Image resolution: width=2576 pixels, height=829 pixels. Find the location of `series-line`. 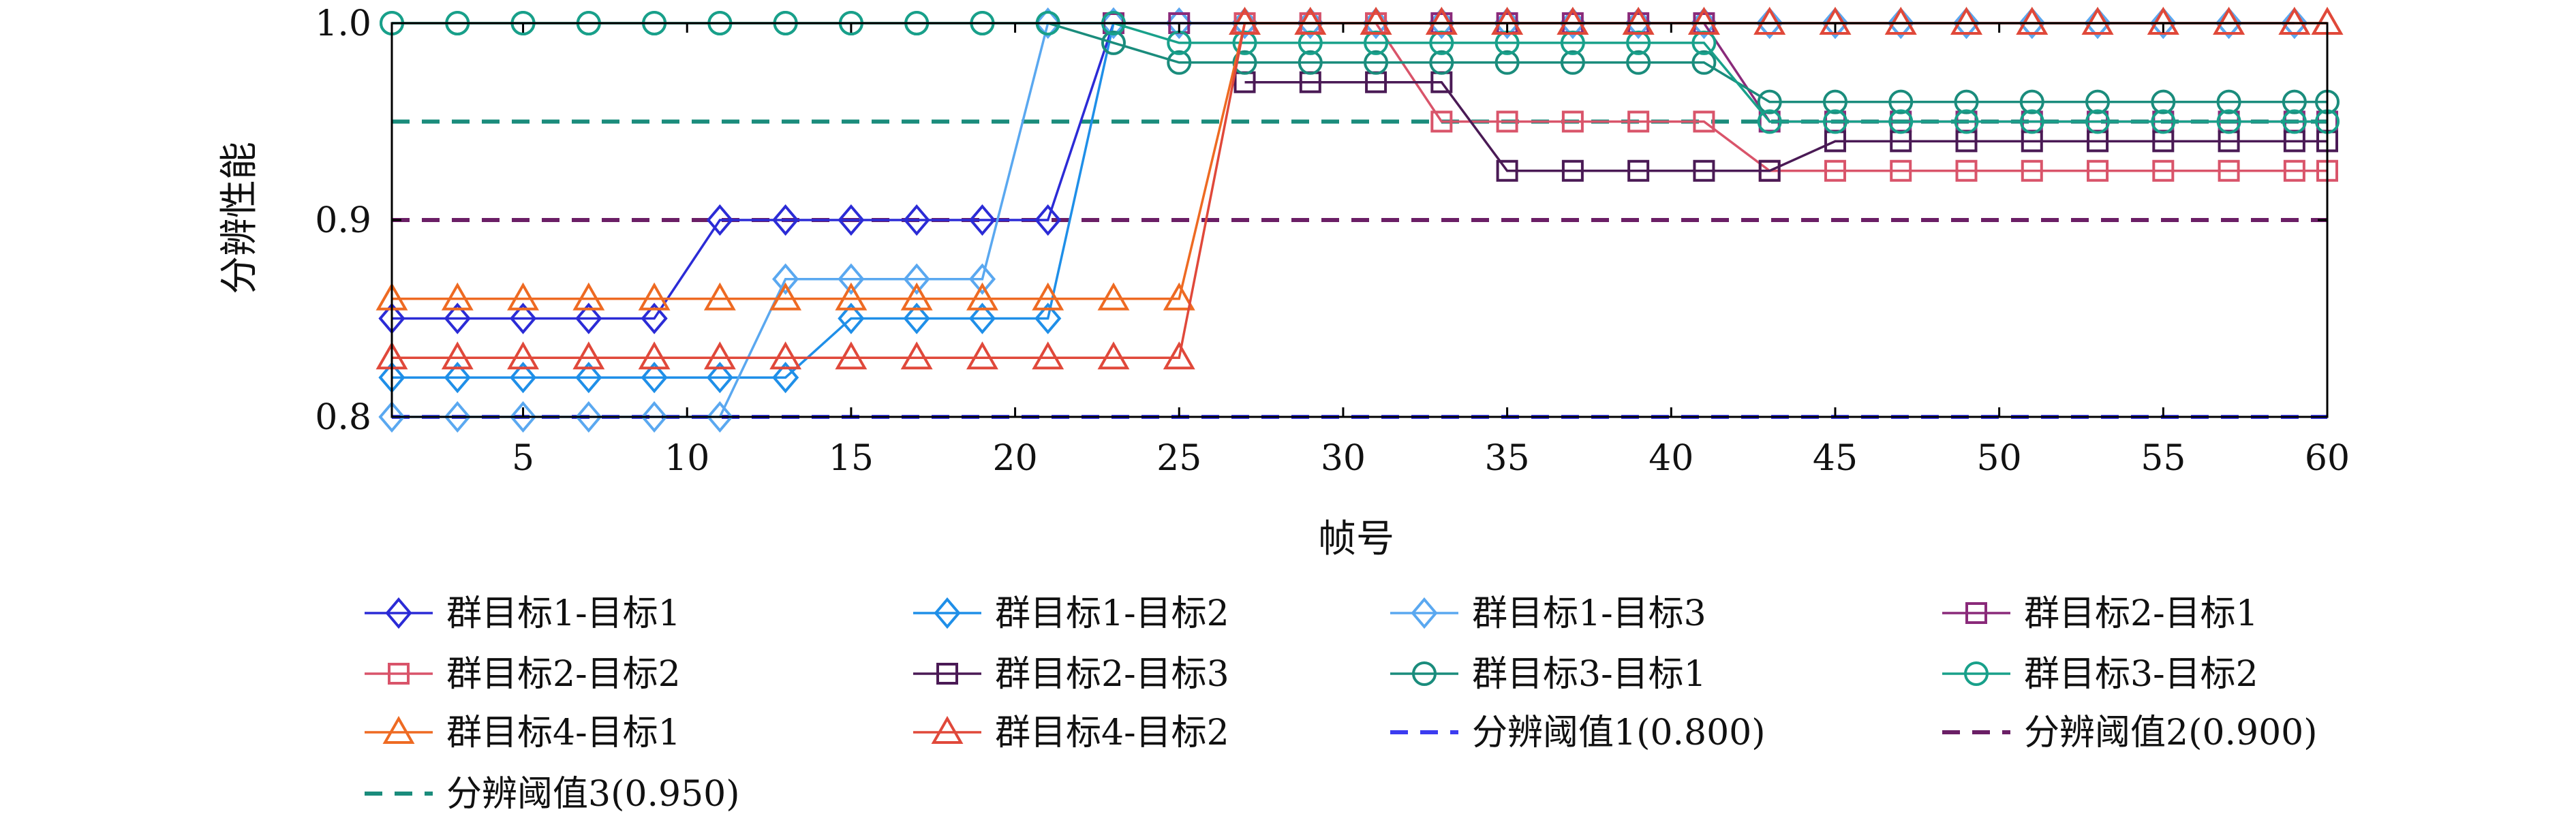

series-line is located at coordinates (1785, 126).